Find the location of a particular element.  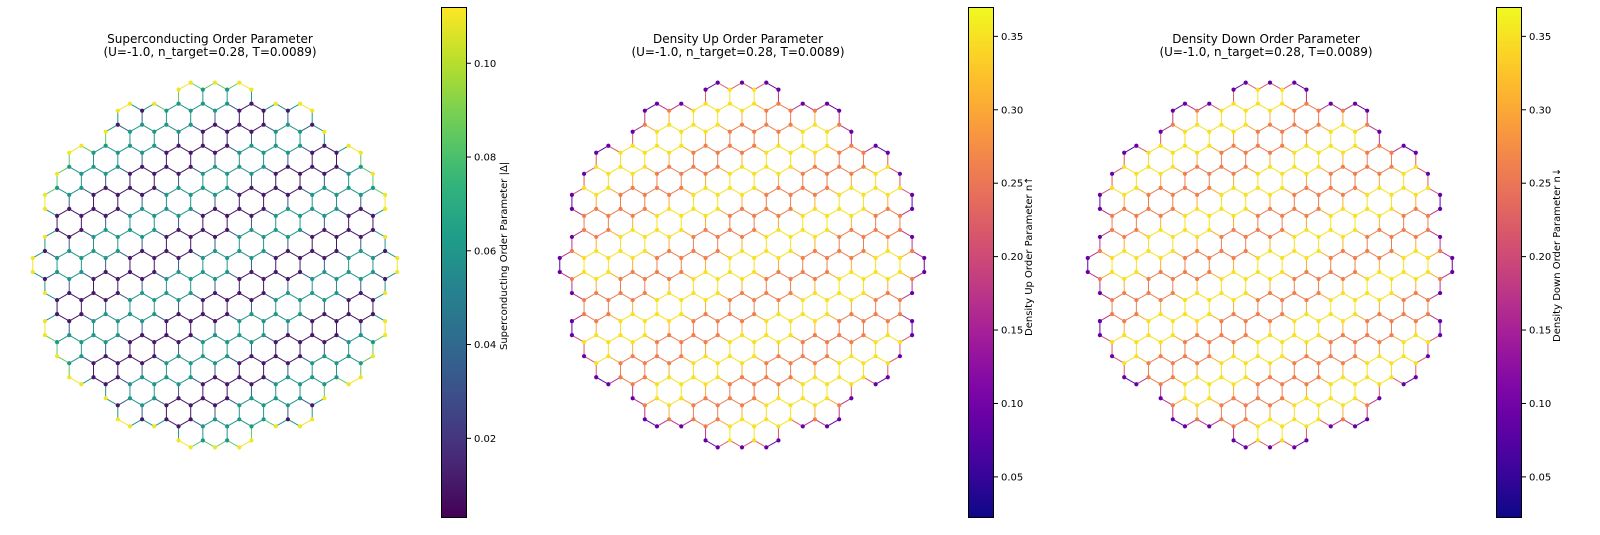

colorbar-tick-label: 0.25 is located at coordinates (1540, 184).